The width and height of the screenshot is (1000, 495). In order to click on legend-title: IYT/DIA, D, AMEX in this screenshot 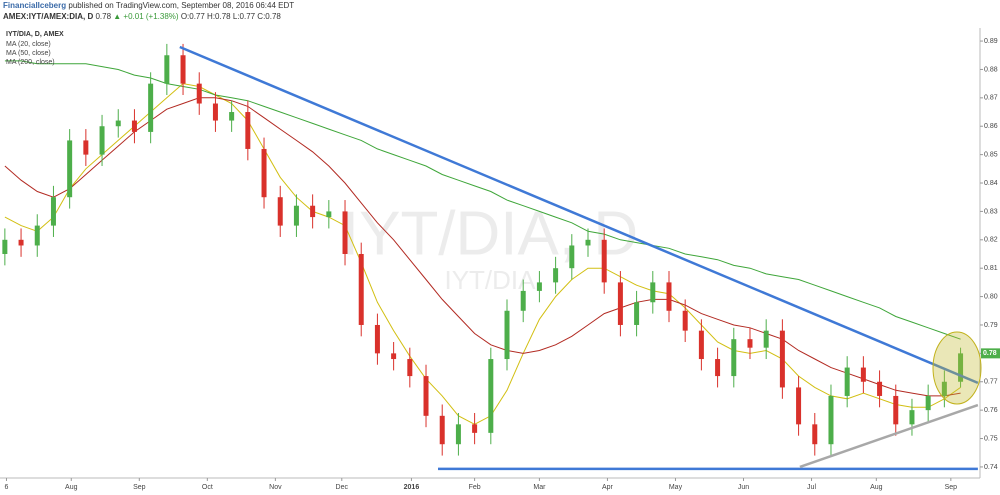, I will do `click(35, 34)`.